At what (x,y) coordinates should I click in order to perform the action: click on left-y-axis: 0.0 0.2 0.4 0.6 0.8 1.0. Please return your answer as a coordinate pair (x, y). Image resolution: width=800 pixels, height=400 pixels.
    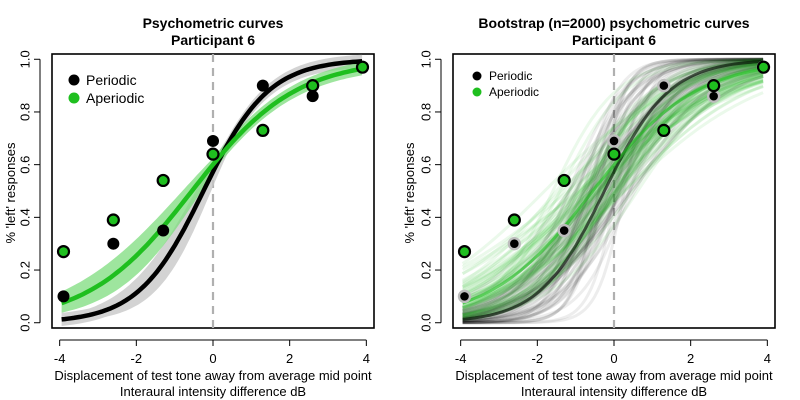
    Looking at the image, I should click on (29, 191).